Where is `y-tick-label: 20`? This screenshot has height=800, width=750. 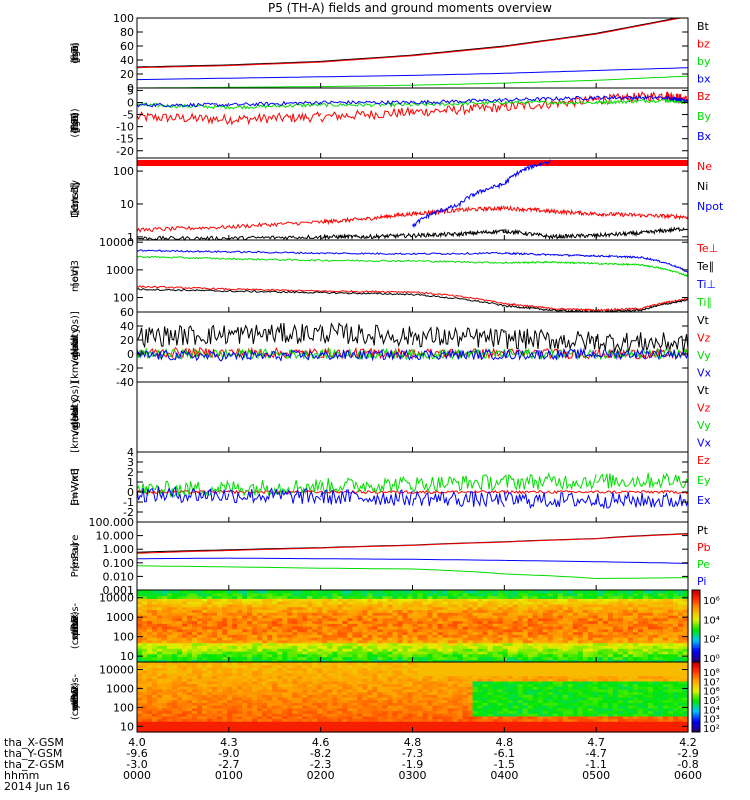 y-tick-label: 20 is located at coordinates (127, 340).